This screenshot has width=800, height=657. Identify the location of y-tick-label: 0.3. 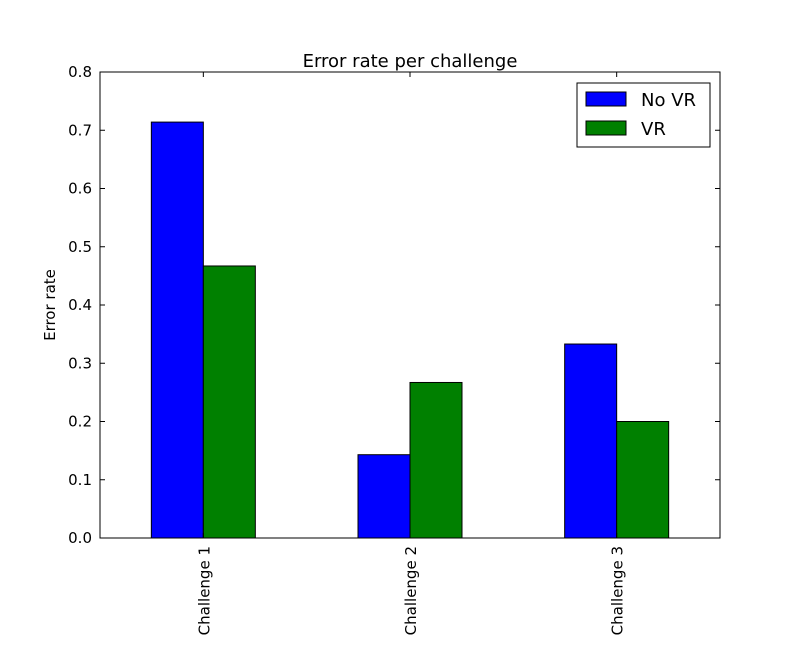
(80, 363).